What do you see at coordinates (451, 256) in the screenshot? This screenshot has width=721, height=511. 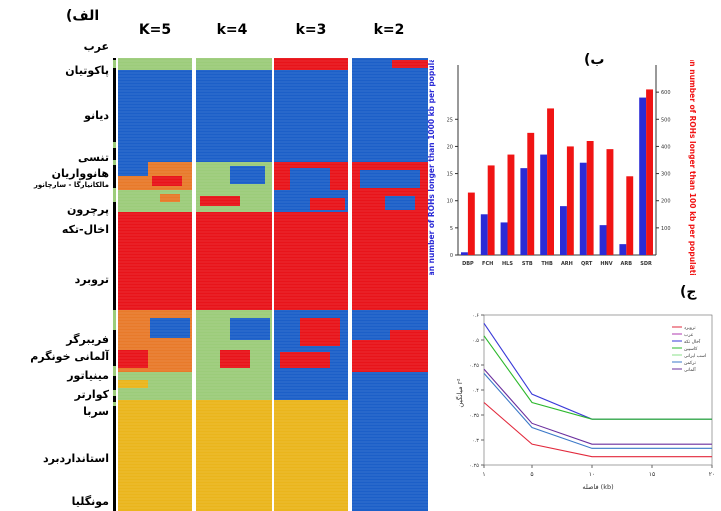 I see `left-tick-label: 0` at bounding box center [451, 256].